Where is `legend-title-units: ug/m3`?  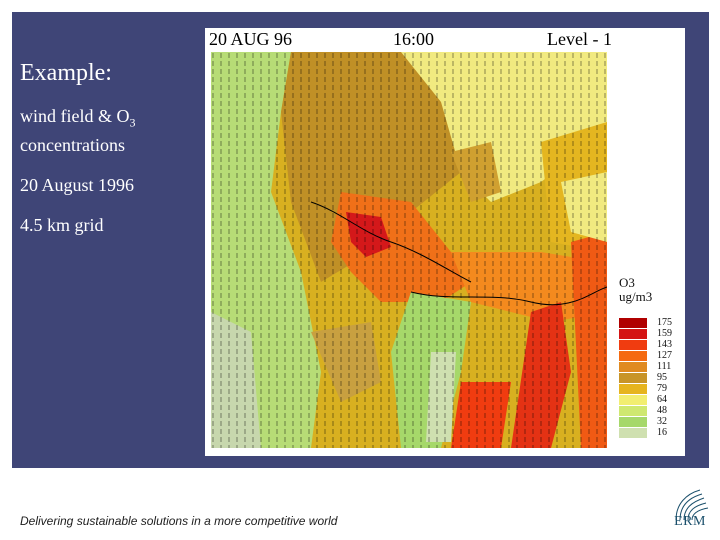 legend-title-units: ug/m3 is located at coordinates (636, 296).